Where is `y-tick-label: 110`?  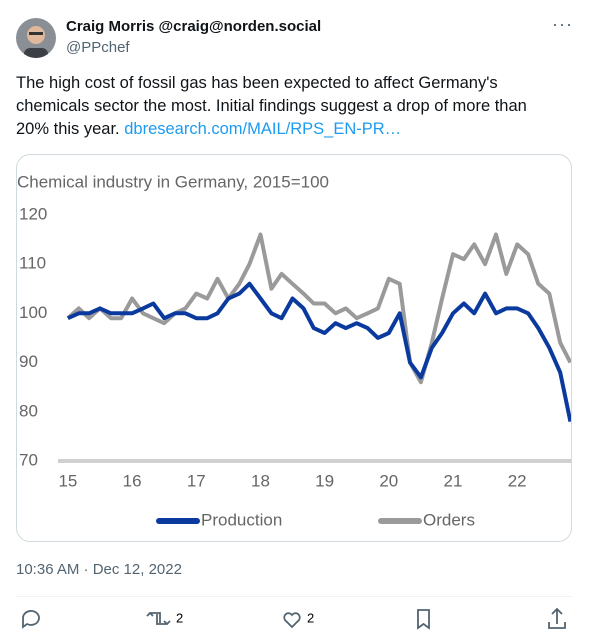
y-tick-label: 110 is located at coordinates (32, 263).